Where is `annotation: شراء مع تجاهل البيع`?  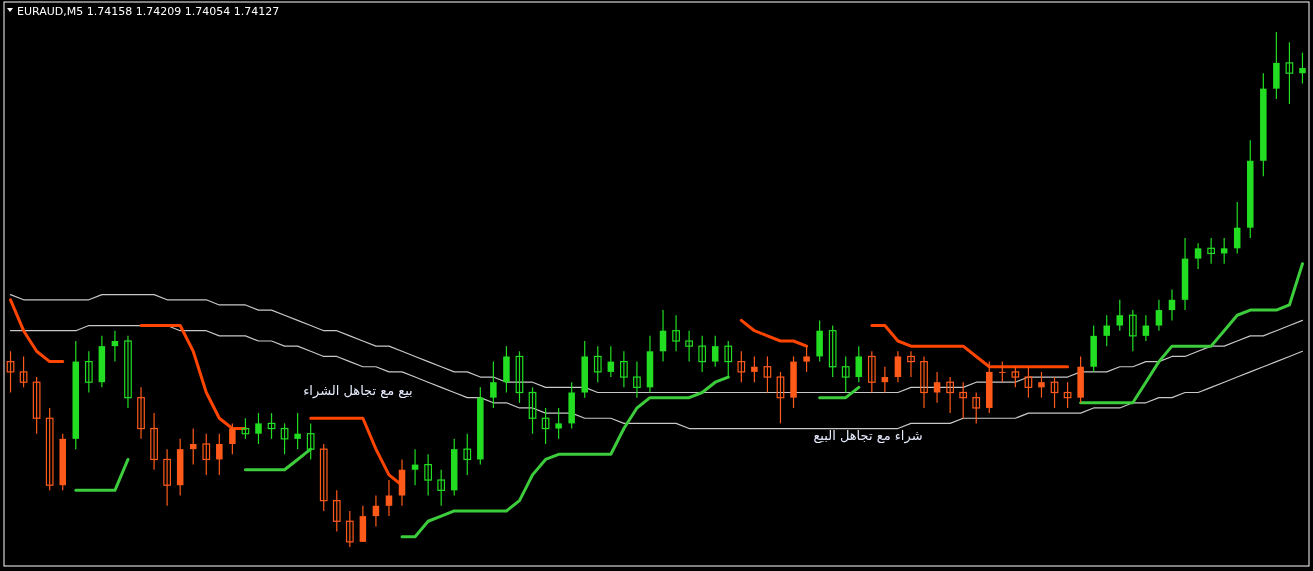
annotation: شراء مع تجاهل البيع is located at coordinates (868, 436).